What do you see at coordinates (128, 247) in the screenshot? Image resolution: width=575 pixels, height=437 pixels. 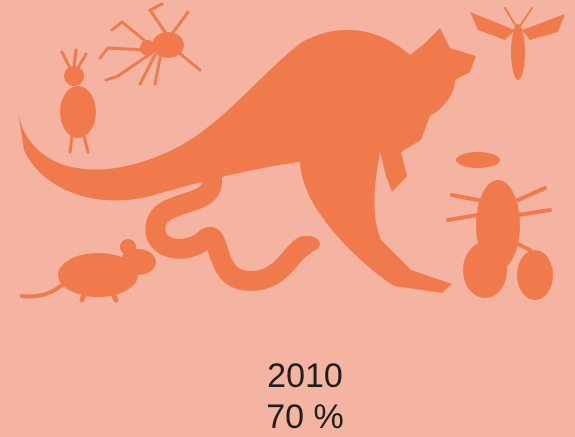 I see `mouse-ear` at bounding box center [128, 247].